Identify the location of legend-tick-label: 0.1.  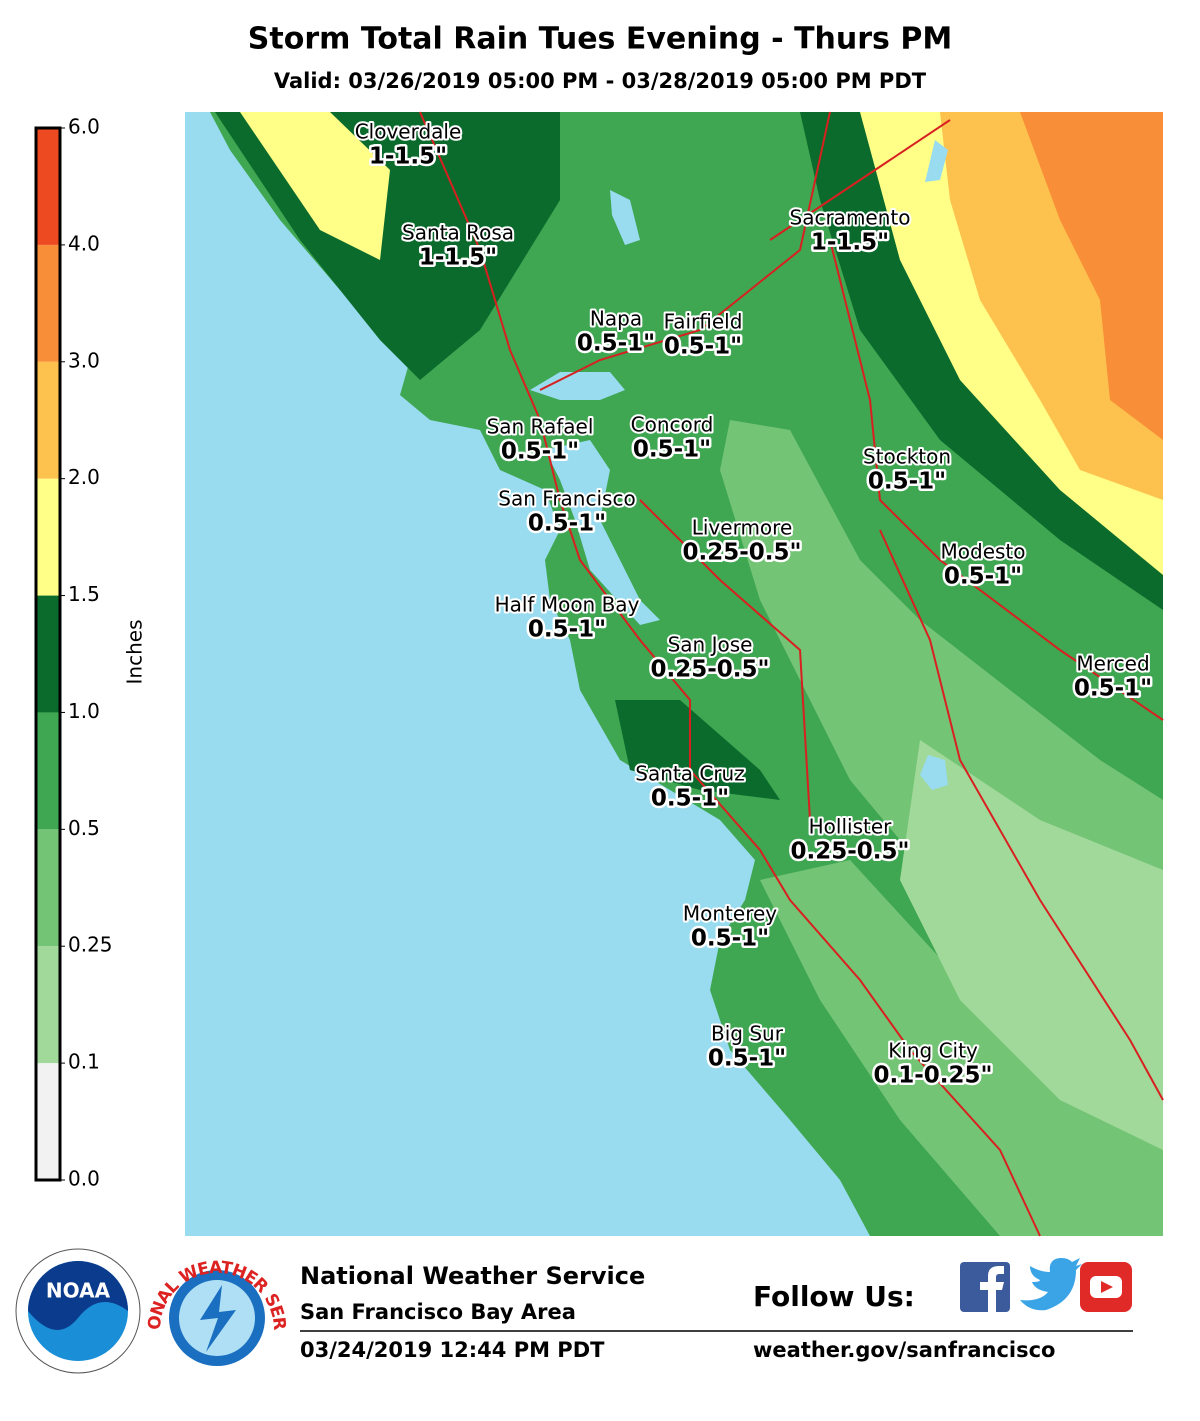
(84, 1062).